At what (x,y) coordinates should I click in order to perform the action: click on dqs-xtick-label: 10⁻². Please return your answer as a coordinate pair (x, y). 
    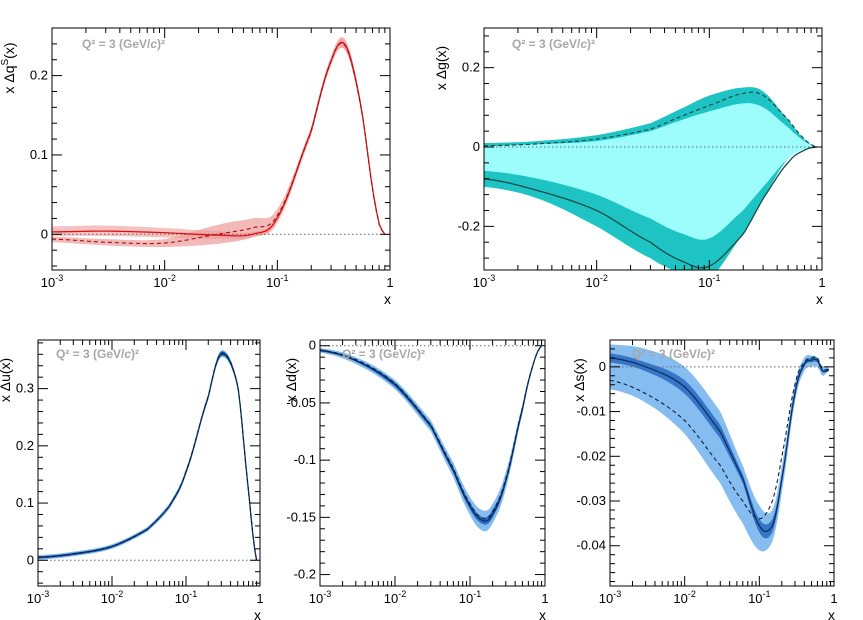
    Looking at the image, I should click on (164, 281).